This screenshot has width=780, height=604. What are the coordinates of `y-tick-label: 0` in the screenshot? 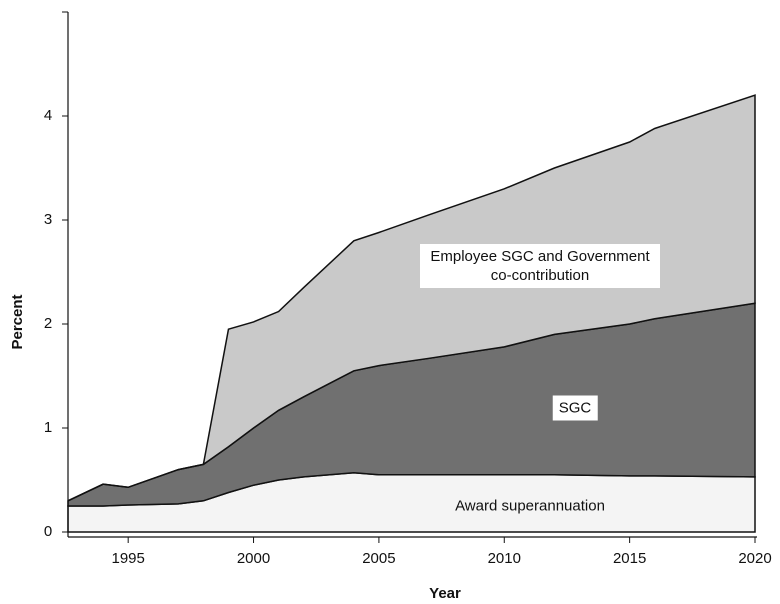 It's located at (48, 531).